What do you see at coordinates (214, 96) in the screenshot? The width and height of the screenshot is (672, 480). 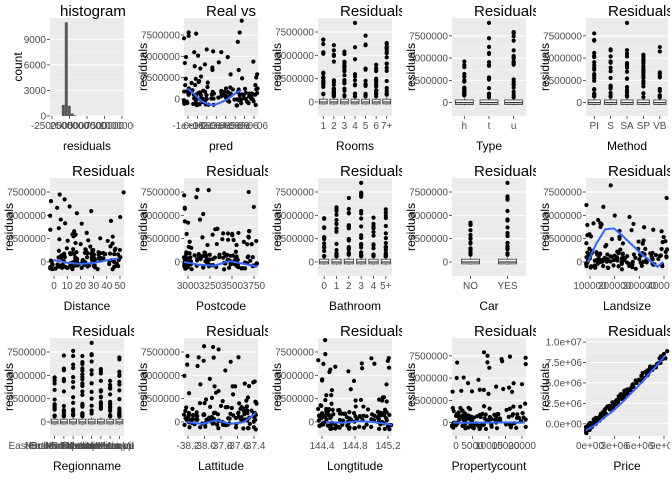 I see `smooth-line` at bounding box center [214, 96].